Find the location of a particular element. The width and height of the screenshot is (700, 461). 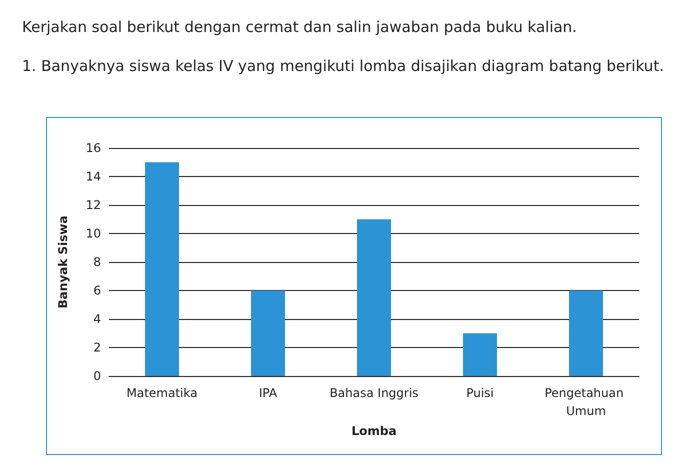

y-tick-label: 16 is located at coordinates (93, 148).